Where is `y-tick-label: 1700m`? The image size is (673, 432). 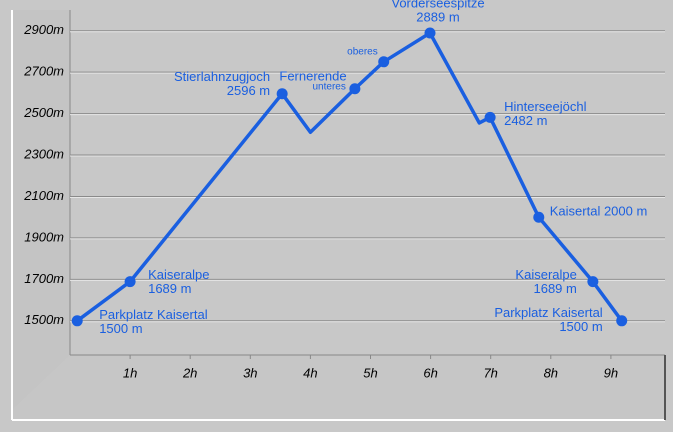 y-tick-label: 1700m is located at coordinates (44, 278).